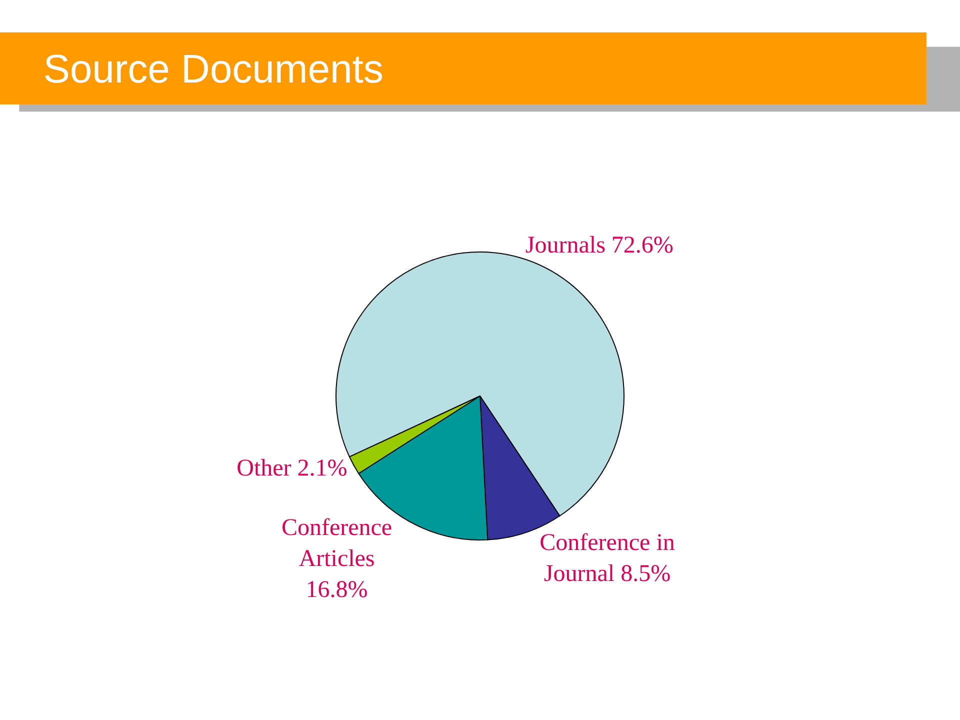  I want to click on slice-label: Conference in Journal 8.5%, so click(607, 559).